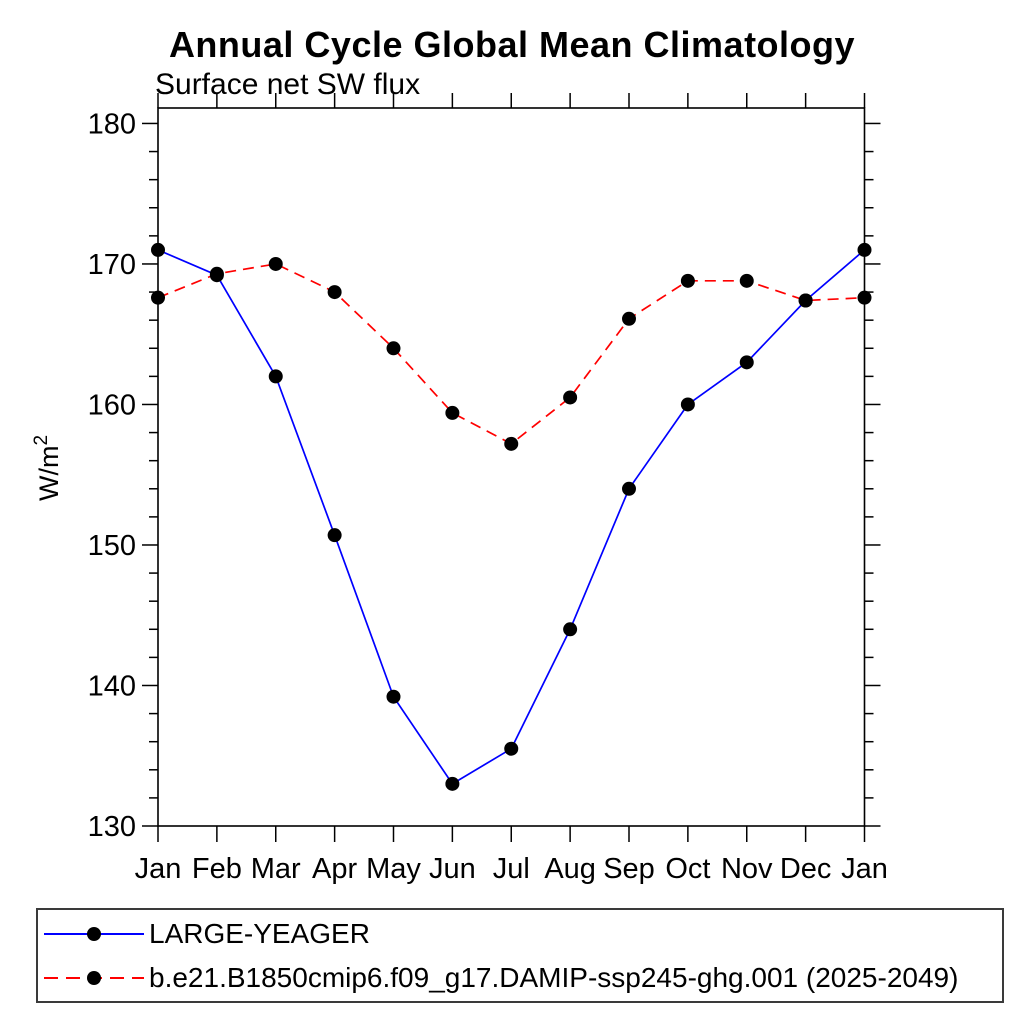 Image resolution: width=1024 pixels, height=1024 pixels. I want to click on x-tick-label: Sep, so click(629, 869).